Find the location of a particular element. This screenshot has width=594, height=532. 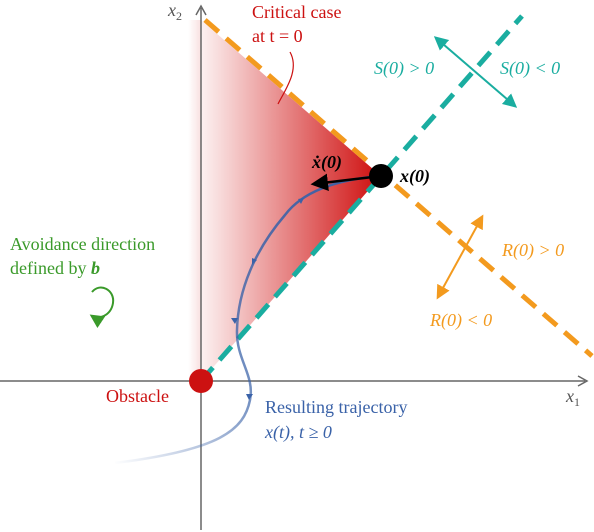

region-fade is located at coordinates (194, 200).